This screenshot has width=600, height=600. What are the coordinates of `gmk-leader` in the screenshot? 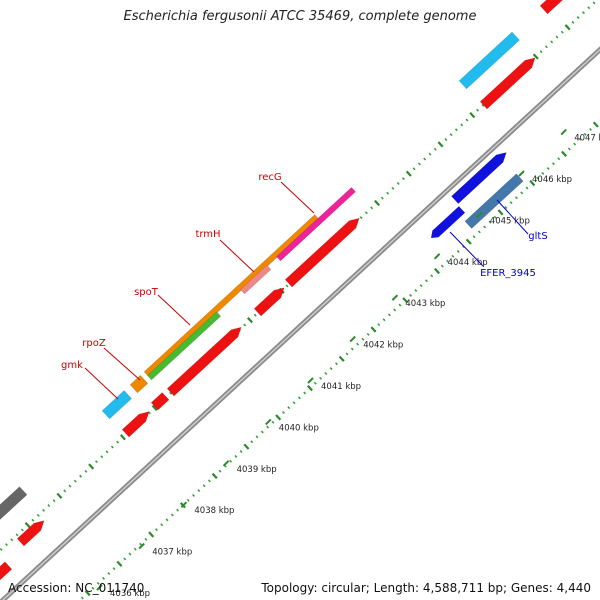 It's located at (101, 383).